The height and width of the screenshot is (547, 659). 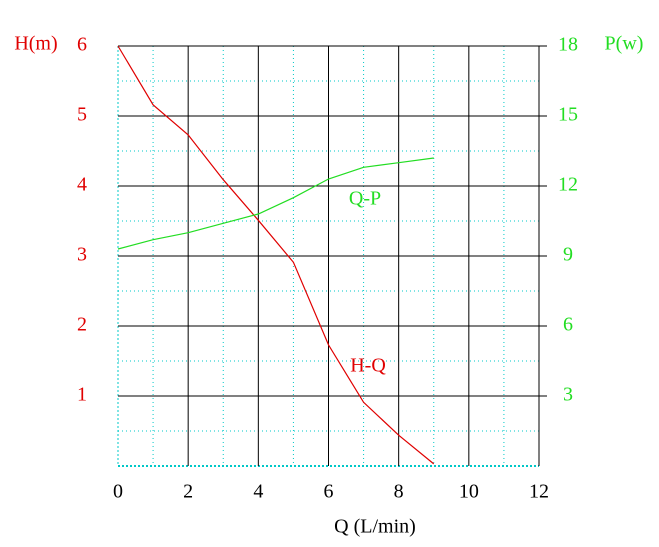 What do you see at coordinates (82, 185) in the screenshot?
I see `y-tick-label: 4` at bounding box center [82, 185].